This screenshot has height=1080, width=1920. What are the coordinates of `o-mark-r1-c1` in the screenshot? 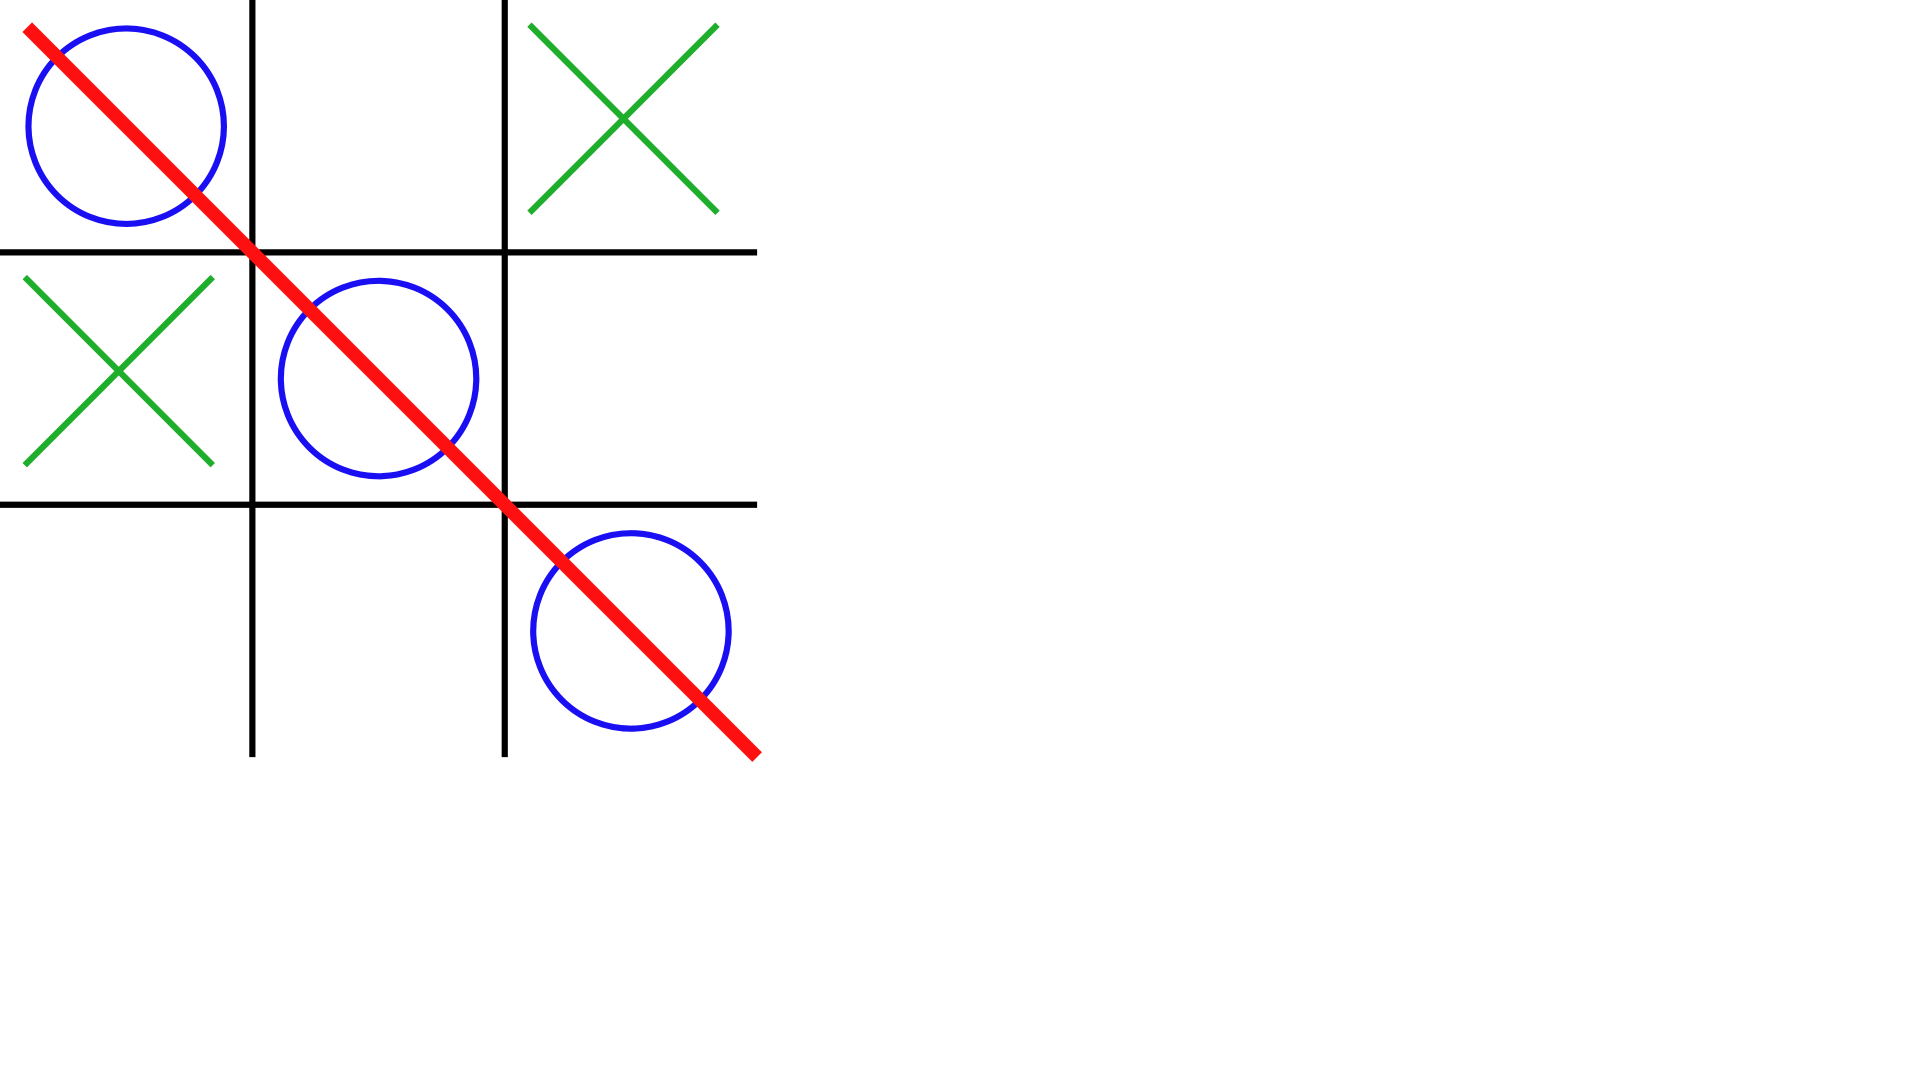 It's located at (378, 378).